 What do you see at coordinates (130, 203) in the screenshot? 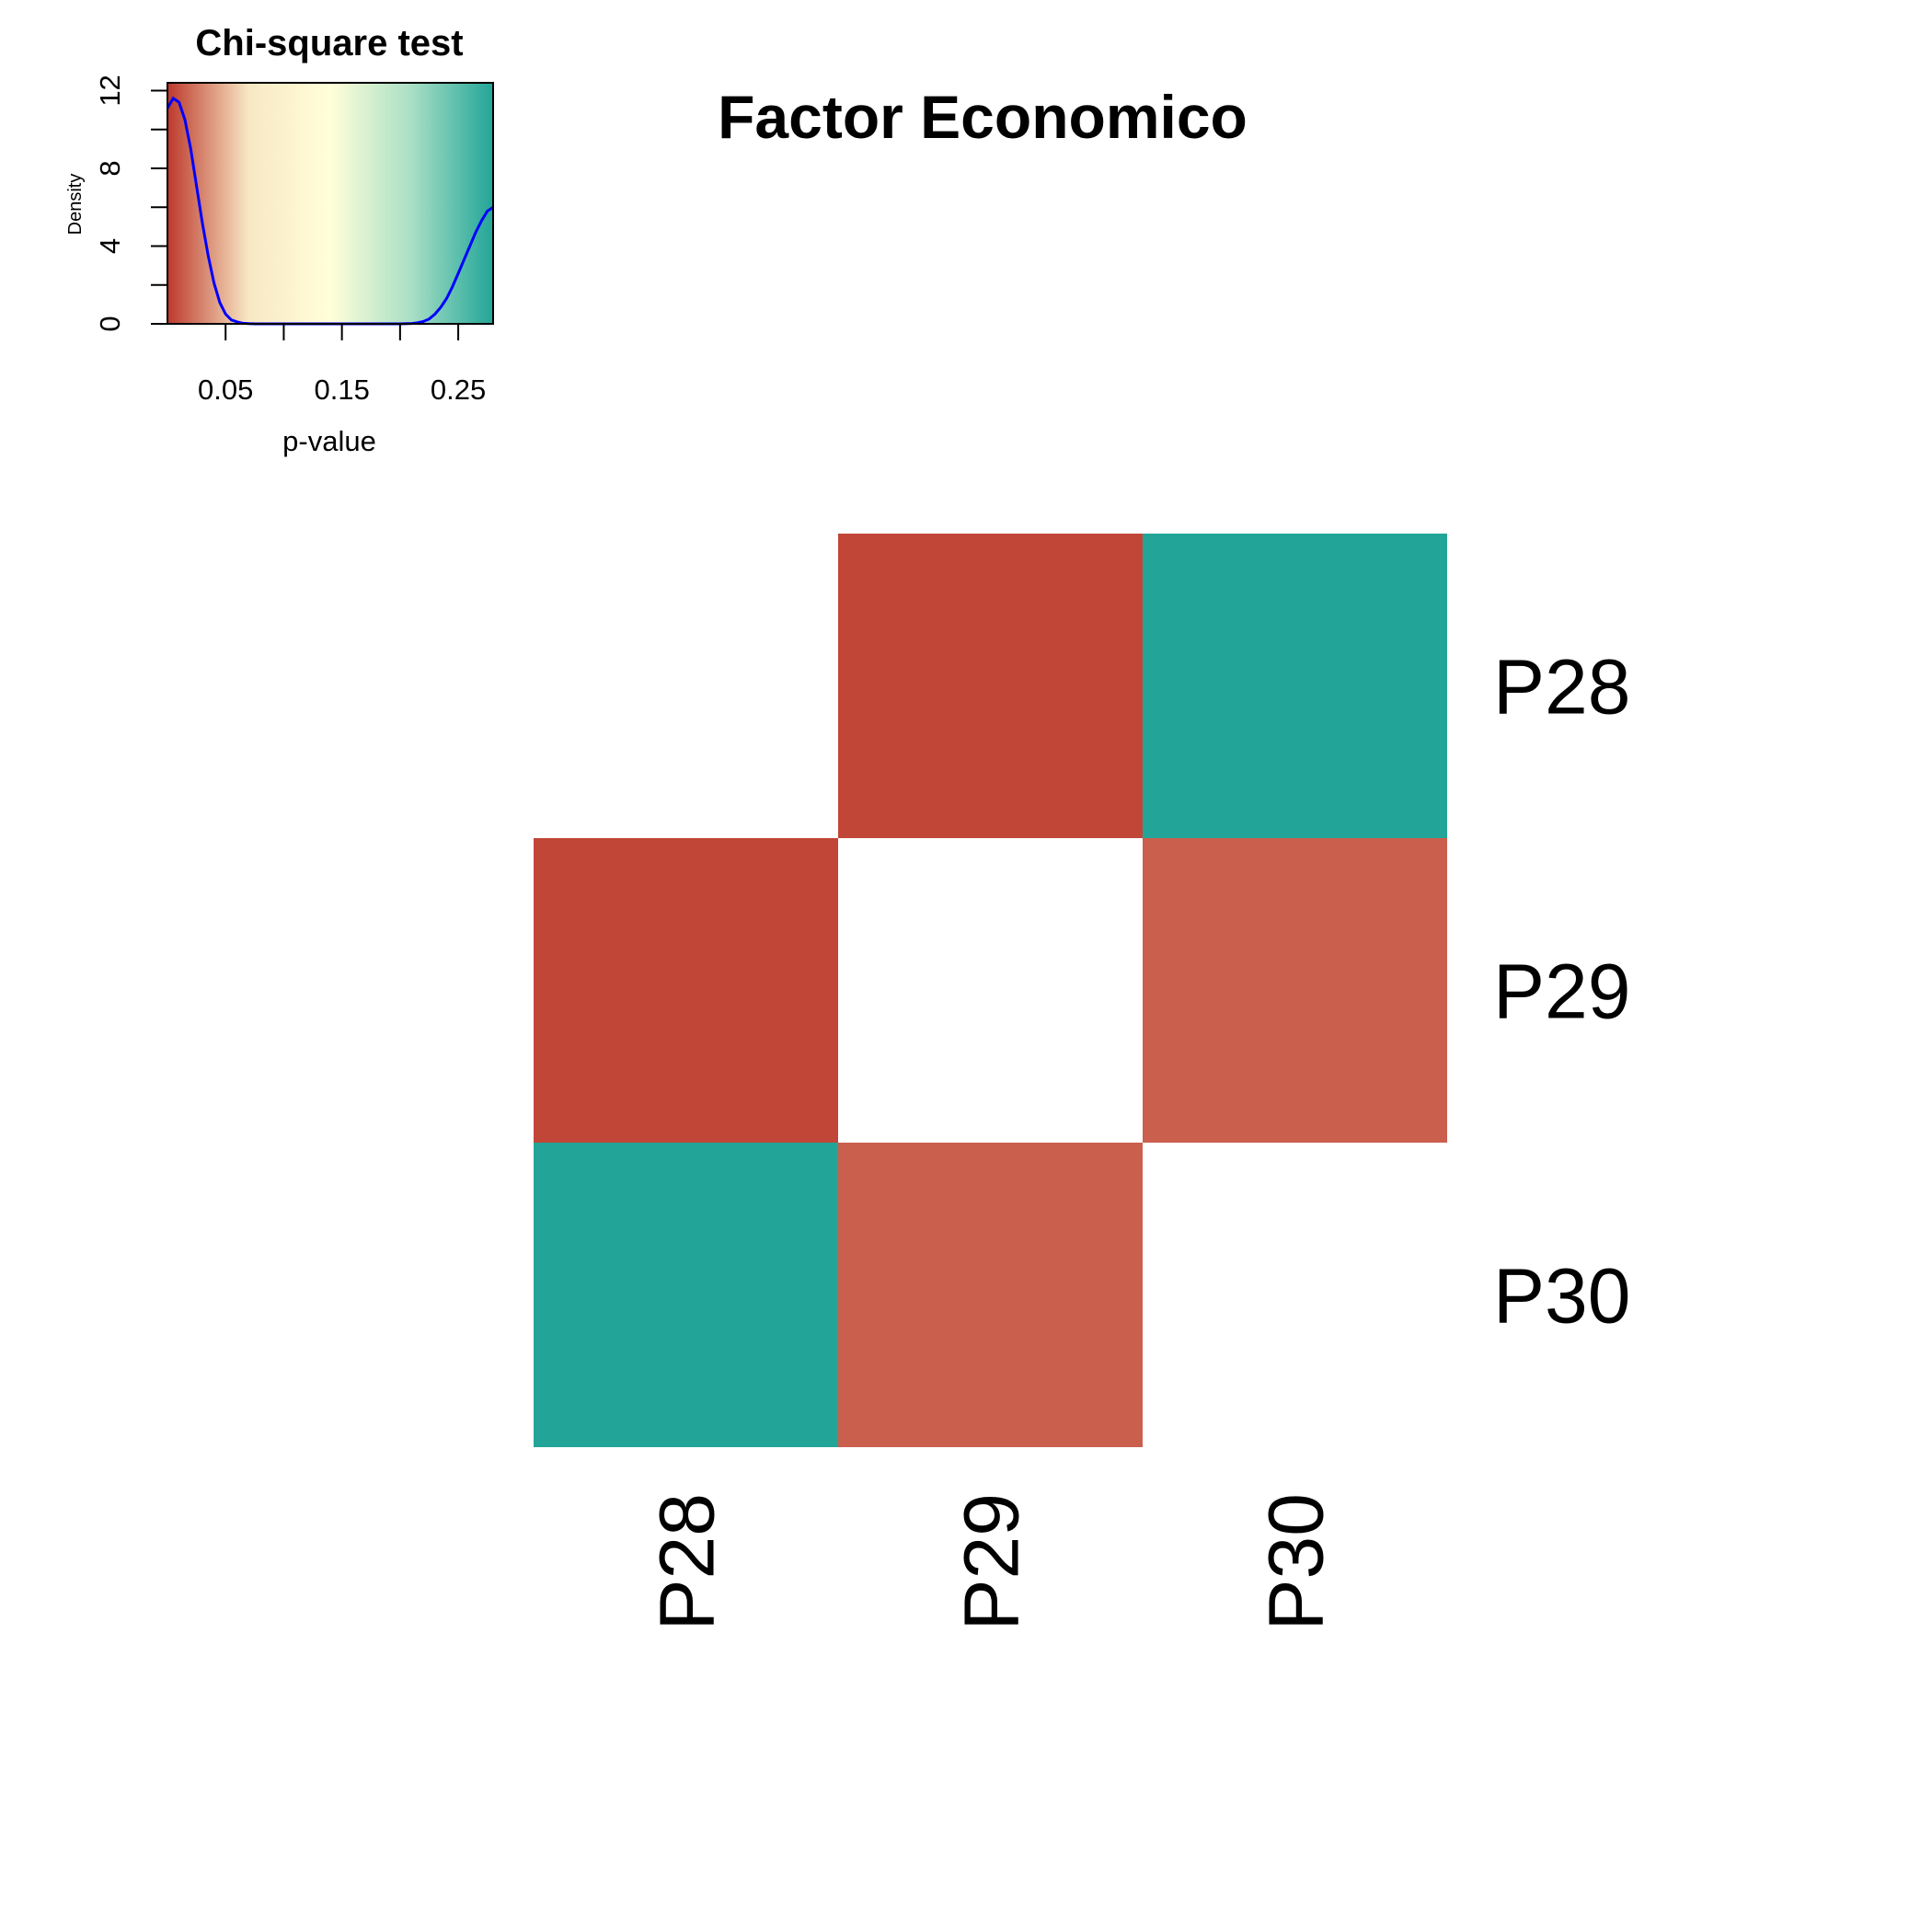
I see `key-y-axis: 0 4 8 12` at bounding box center [130, 203].